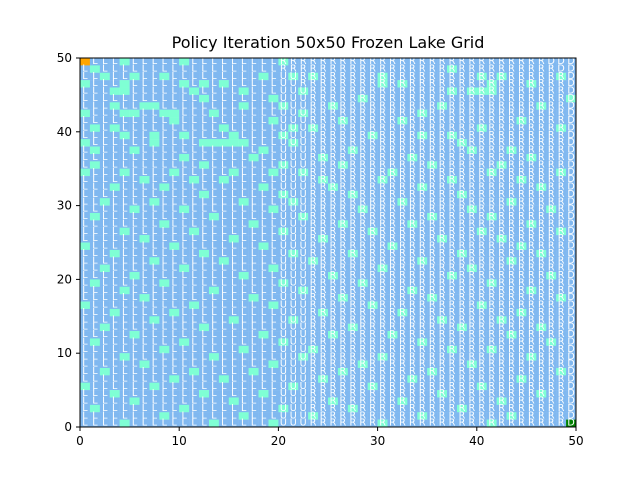 The image size is (640, 480). I want to click on x-tick-label: 10, so click(179, 441).